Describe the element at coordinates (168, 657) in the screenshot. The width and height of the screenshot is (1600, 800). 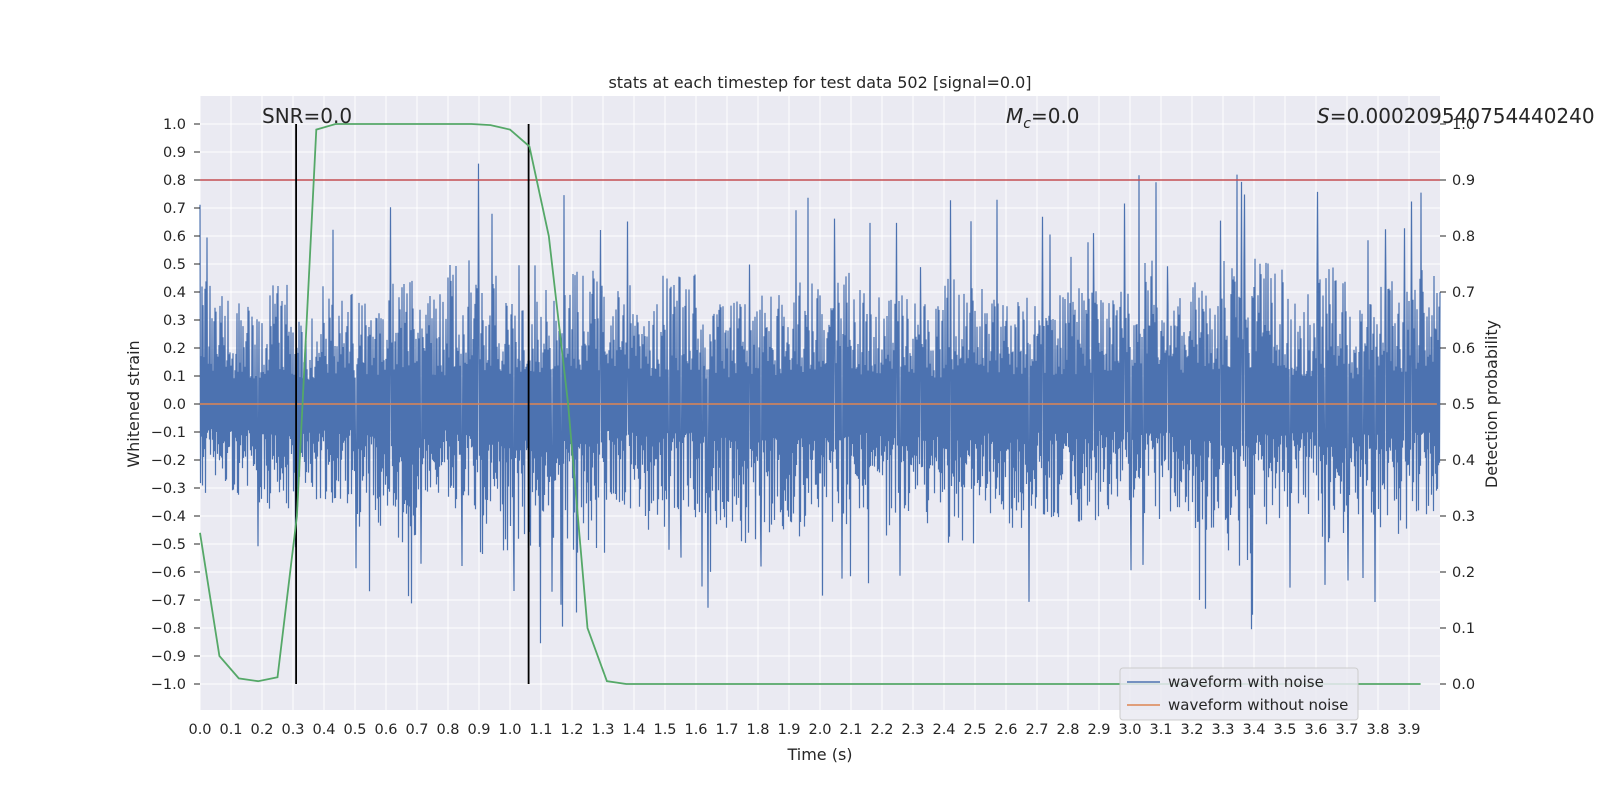
I see `y-tick-label: −0.9` at that location.